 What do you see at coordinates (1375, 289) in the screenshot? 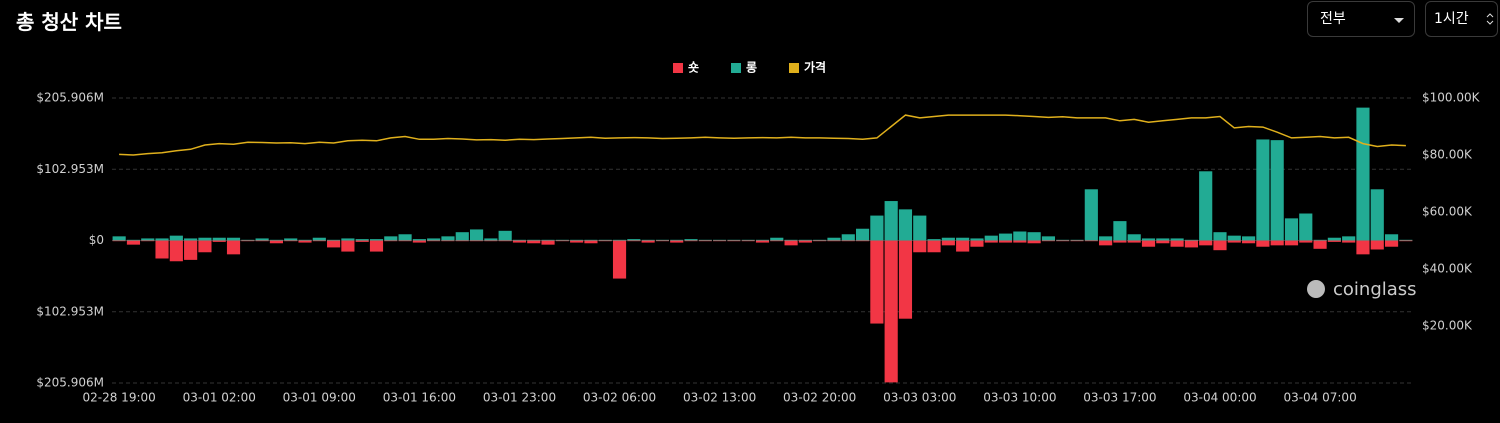
I see `watermark-text: coinglass` at bounding box center [1375, 289].